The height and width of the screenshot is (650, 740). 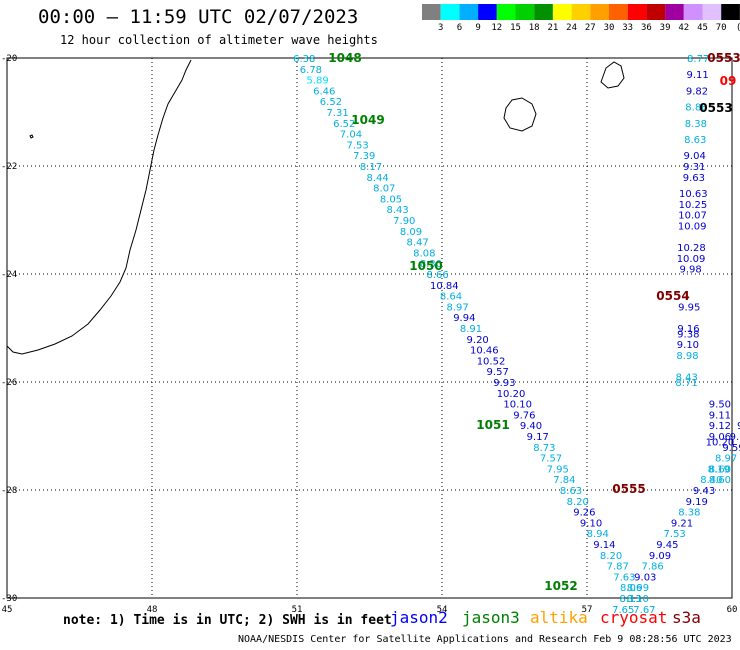 What do you see at coordinates (9, 59) in the screenshot?
I see `y-tick-label: -20` at bounding box center [9, 59].